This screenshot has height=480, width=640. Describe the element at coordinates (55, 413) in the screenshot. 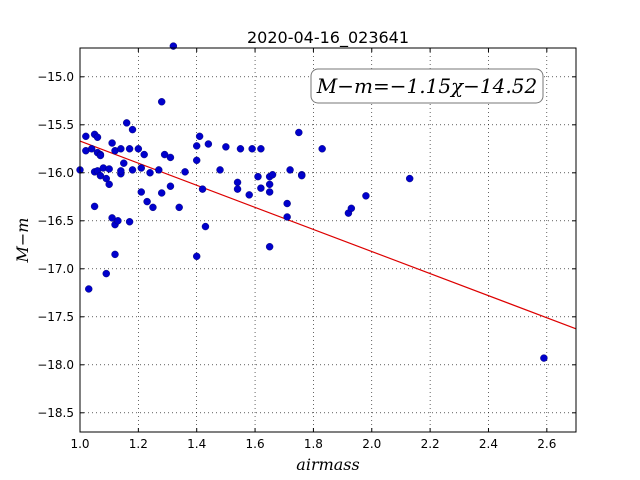

I see `y-tick-label: −18.5` at that location.